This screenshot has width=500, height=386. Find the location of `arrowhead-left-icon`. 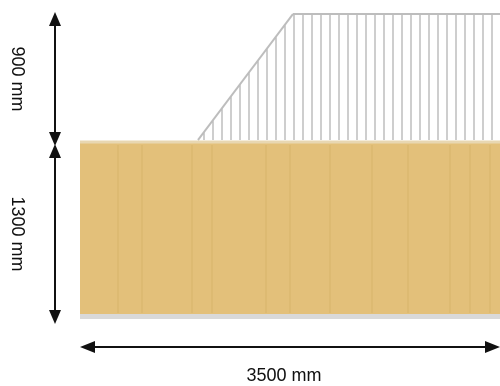

arrowhead-left-icon is located at coordinates (87, 347).